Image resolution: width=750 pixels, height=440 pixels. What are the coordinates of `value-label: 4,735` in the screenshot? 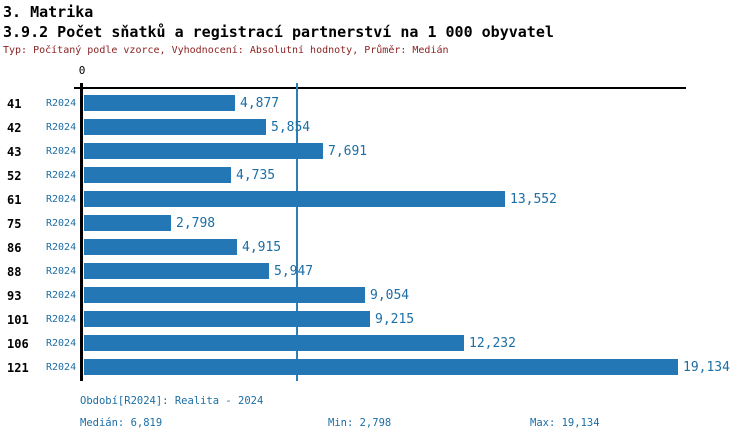 It's located at (256, 175).